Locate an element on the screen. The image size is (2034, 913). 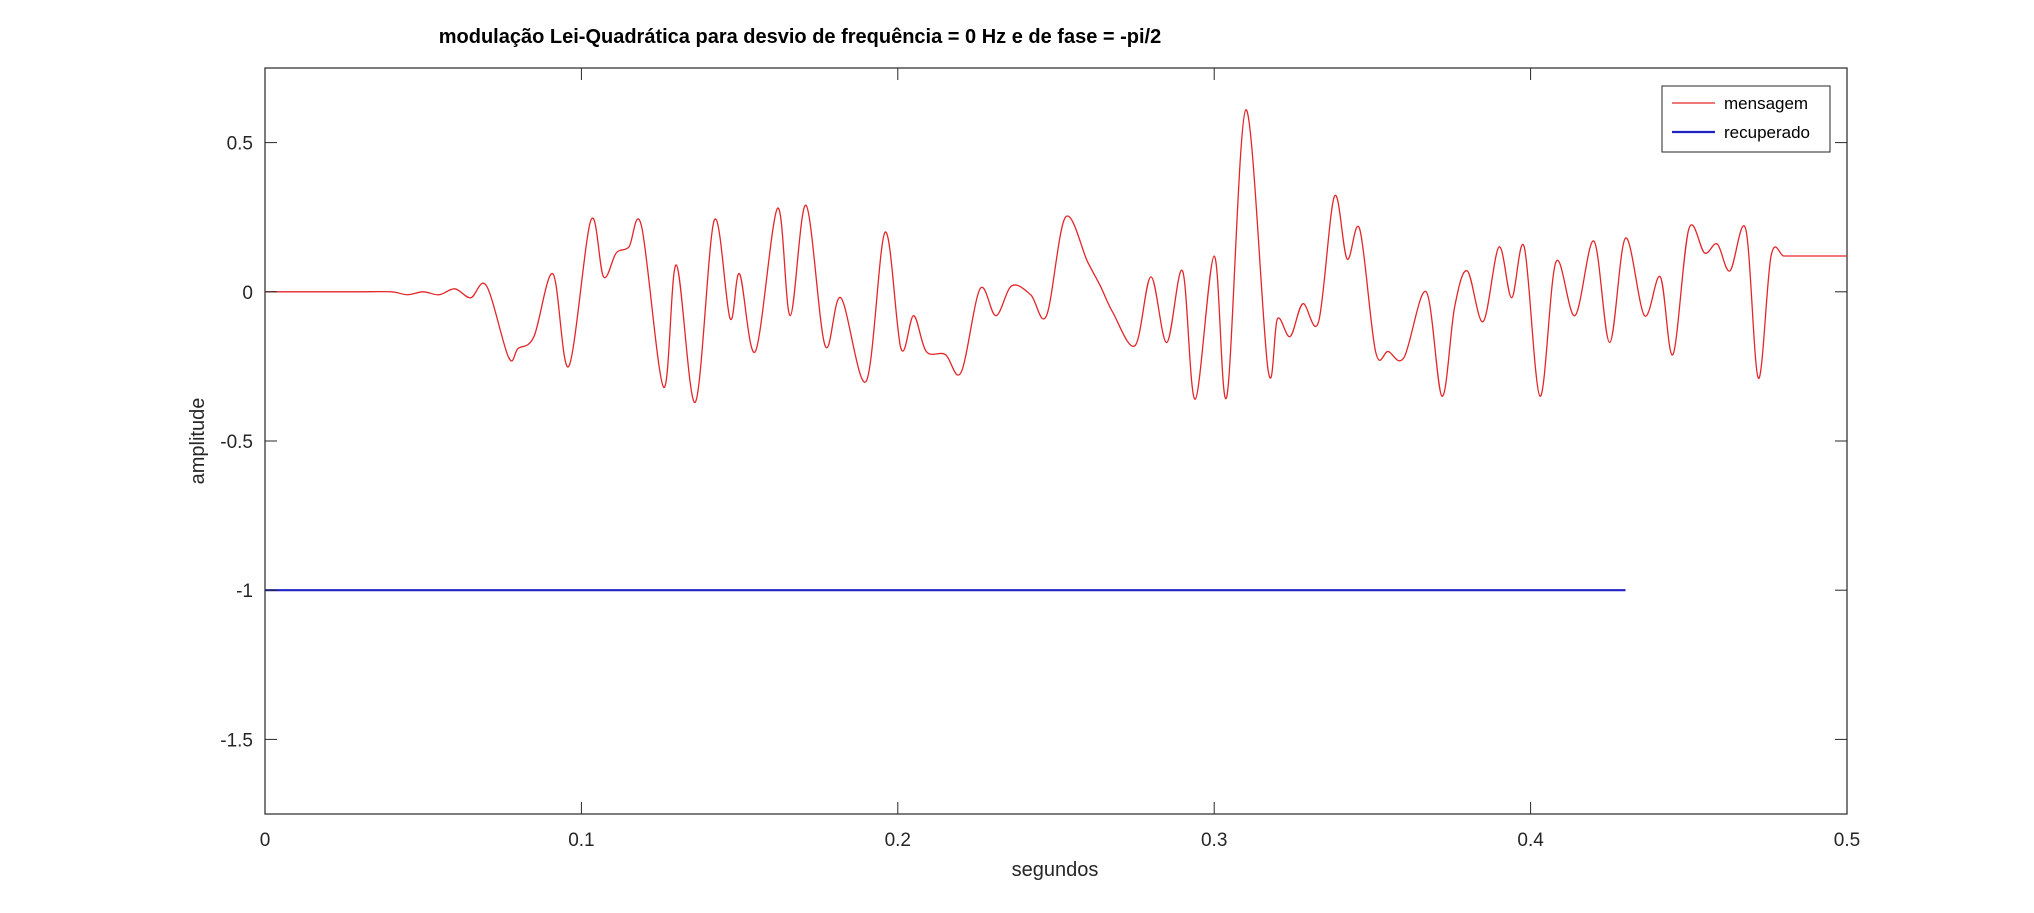
x-tick-label: 0.5 is located at coordinates (1847, 840).